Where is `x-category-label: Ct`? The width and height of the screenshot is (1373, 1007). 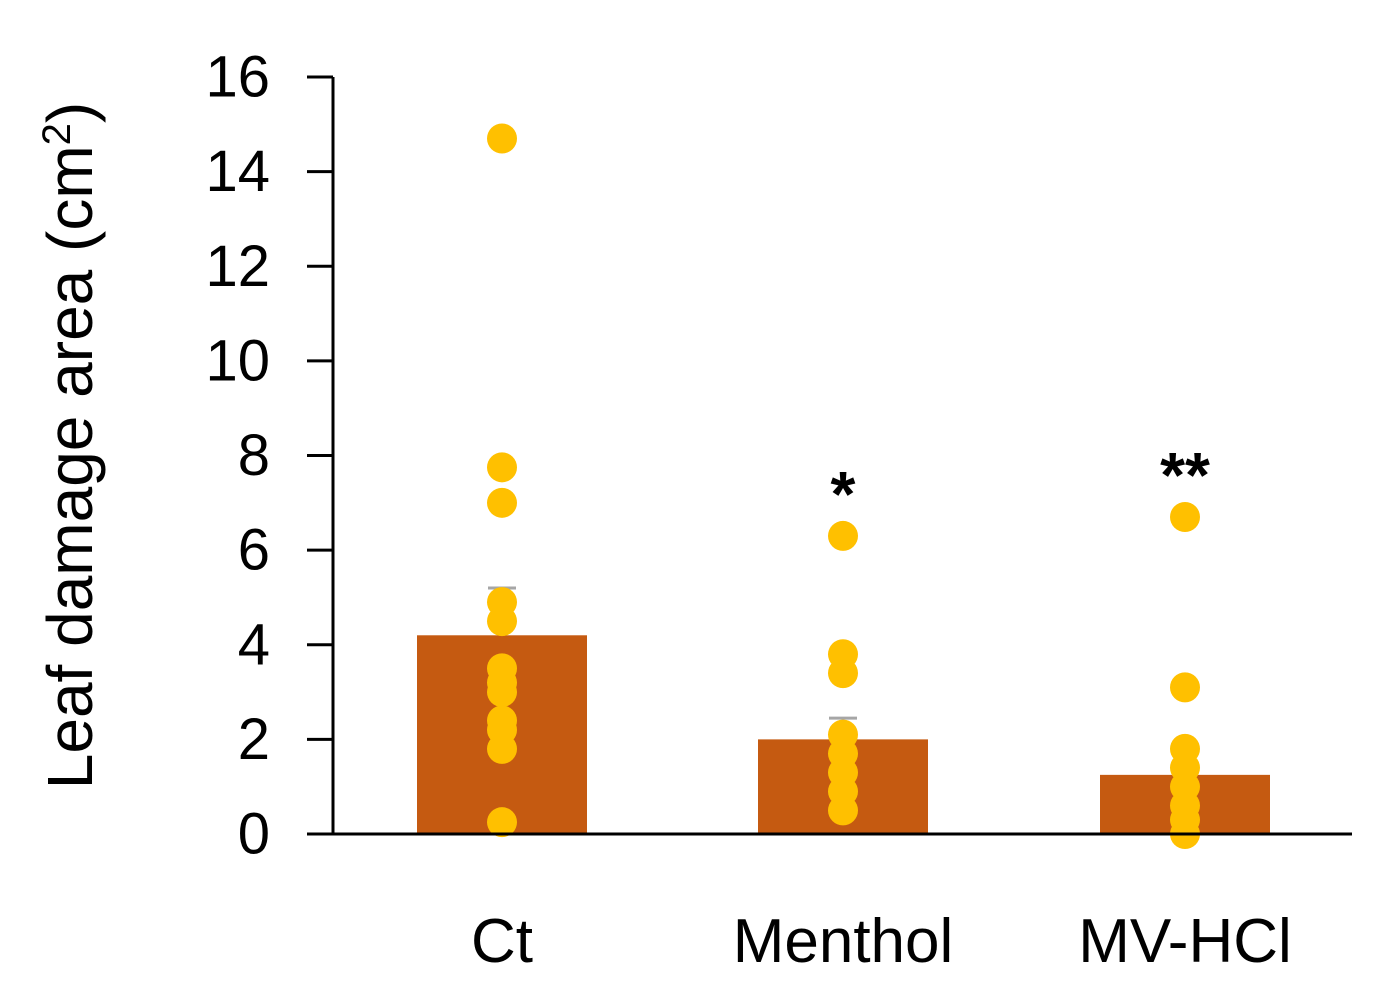 x-category-label: Ct is located at coordinates (502, 941).